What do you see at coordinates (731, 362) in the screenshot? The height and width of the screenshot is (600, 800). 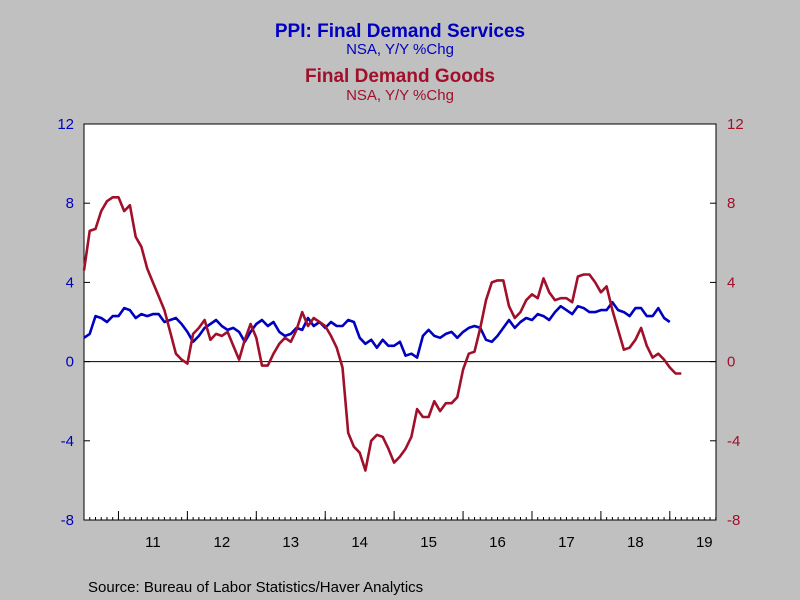 I see `y-tick-label-right: 0` at bounding box center [731, 362].